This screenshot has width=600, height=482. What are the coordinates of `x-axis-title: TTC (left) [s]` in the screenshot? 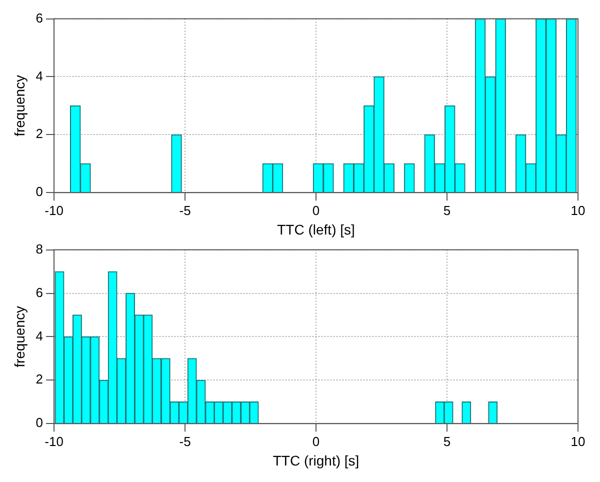 It's located at (316, 229).